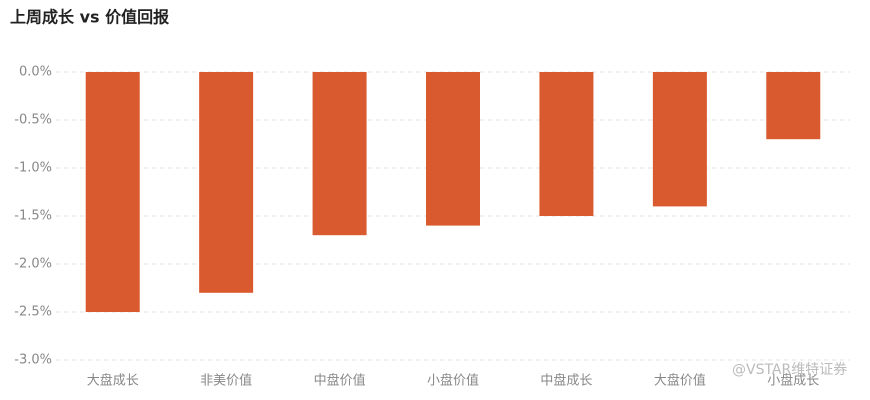  What do you see at coordinates (89, 17) in the screenshot?
I see `chart-title: 上周成长 vs 价值回报` at bounding box center [89, 17].